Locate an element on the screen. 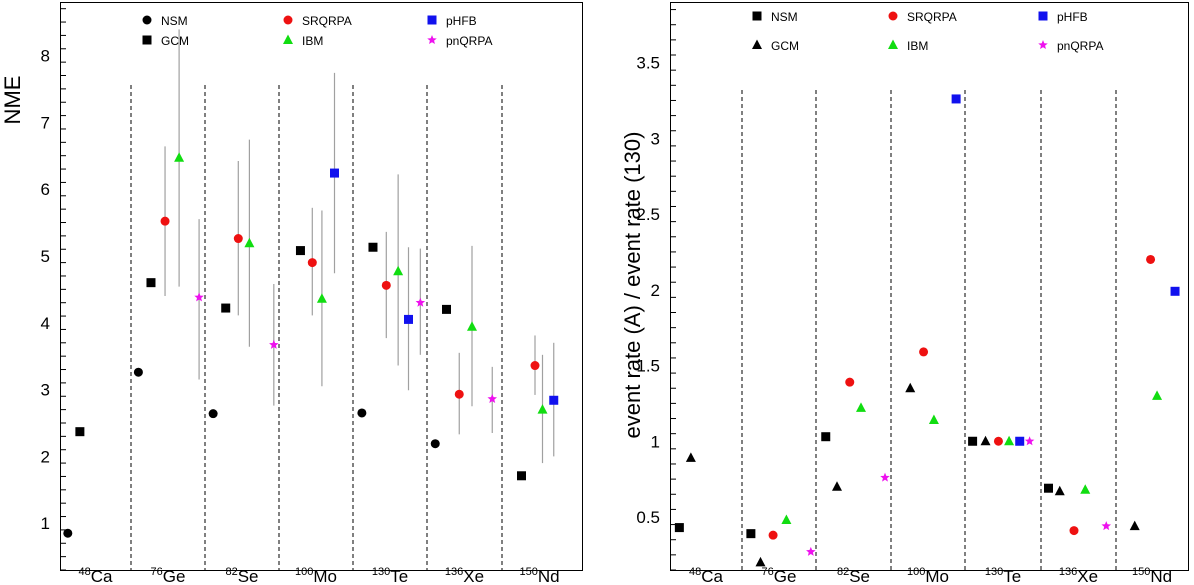  legend-marker-gcm is located at coordinates (757, 44).